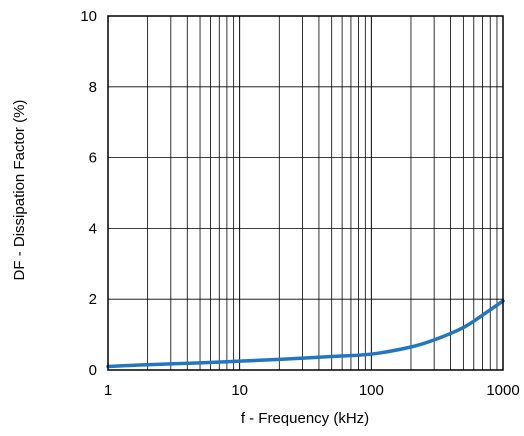  Describe the element at coordinates (371, 390) in the screenshot. I see `x-tick-label: 100` at that location.